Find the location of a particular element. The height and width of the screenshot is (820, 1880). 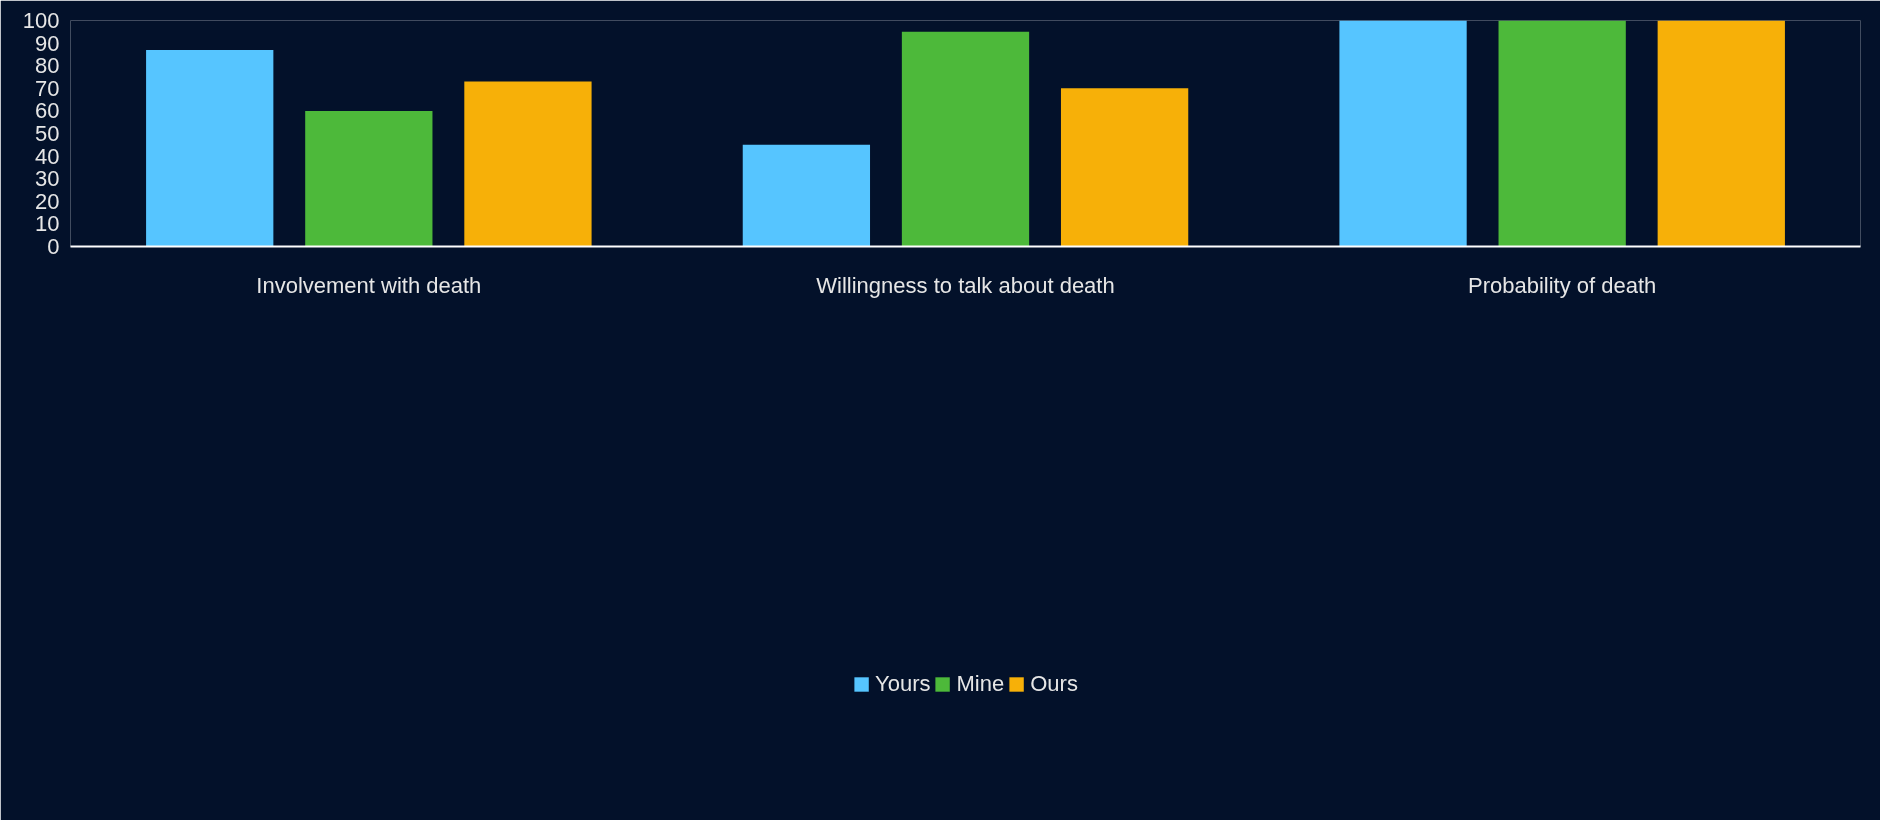

y-tick-label: 0 is located at coordinates (53, 246).